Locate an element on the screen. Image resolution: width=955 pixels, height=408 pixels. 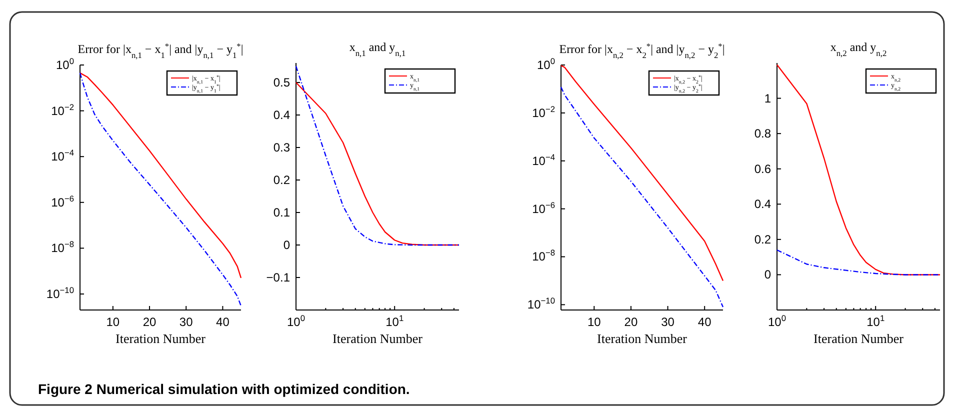
y-tick-label: 1 is located at coordinates (768, 98).